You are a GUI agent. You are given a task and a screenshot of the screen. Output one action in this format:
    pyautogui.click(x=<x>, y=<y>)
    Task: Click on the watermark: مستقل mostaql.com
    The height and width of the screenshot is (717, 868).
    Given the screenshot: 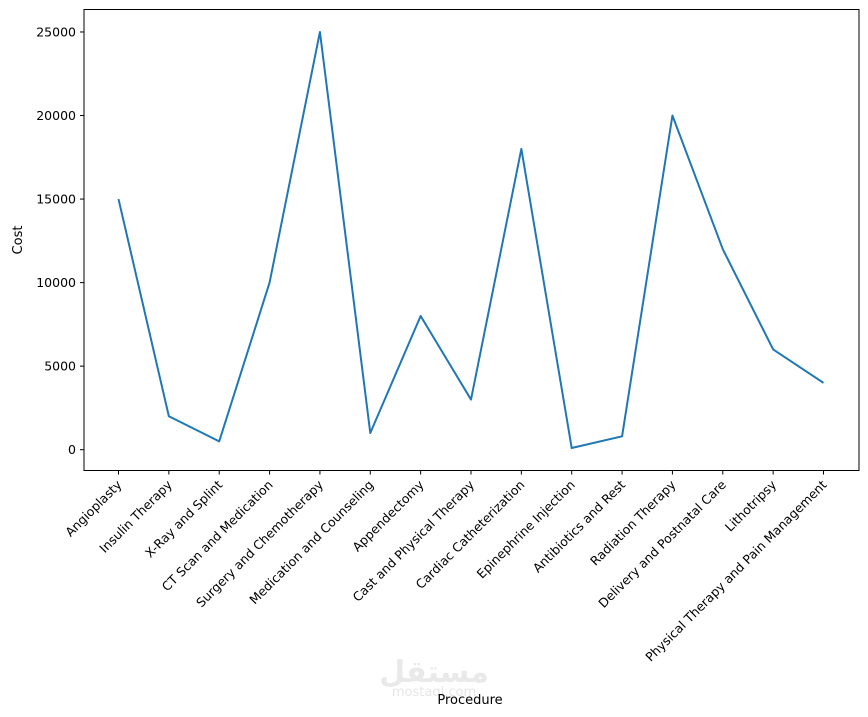 What is the action you would take?
    pyautogui.click(x=434, y=677)
    